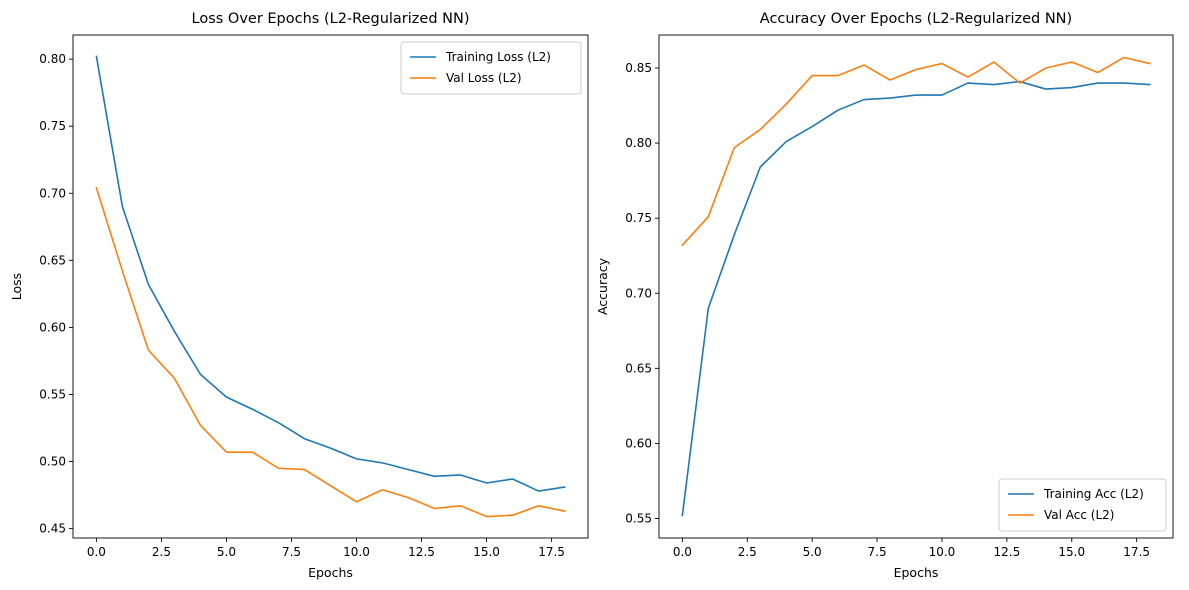  Describe the element at coordinates (16, 286) in the screenshot. I see `y-axis-label: Loss` at that location.